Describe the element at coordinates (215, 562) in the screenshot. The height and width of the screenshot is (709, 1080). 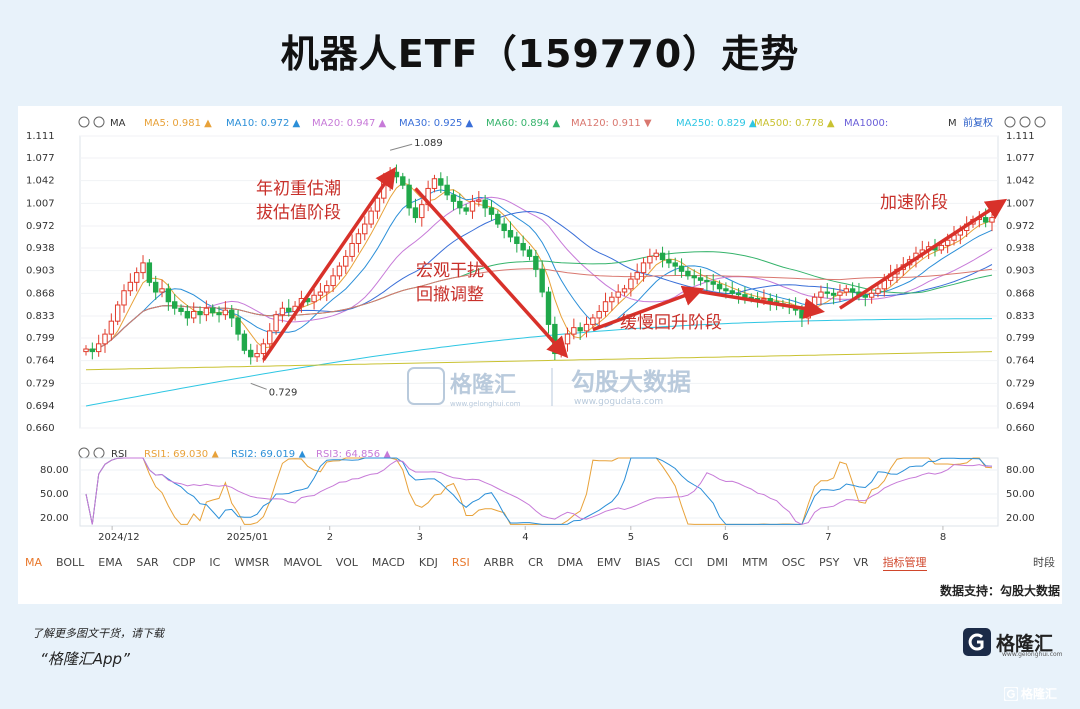
I see `indicator-tab: IC` at that location.